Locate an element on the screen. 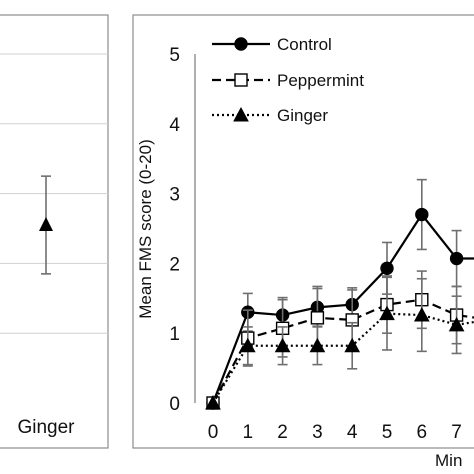 This screenshot has width=474, height=474. x-axis-title: Min is located at coordinates (448, 460).